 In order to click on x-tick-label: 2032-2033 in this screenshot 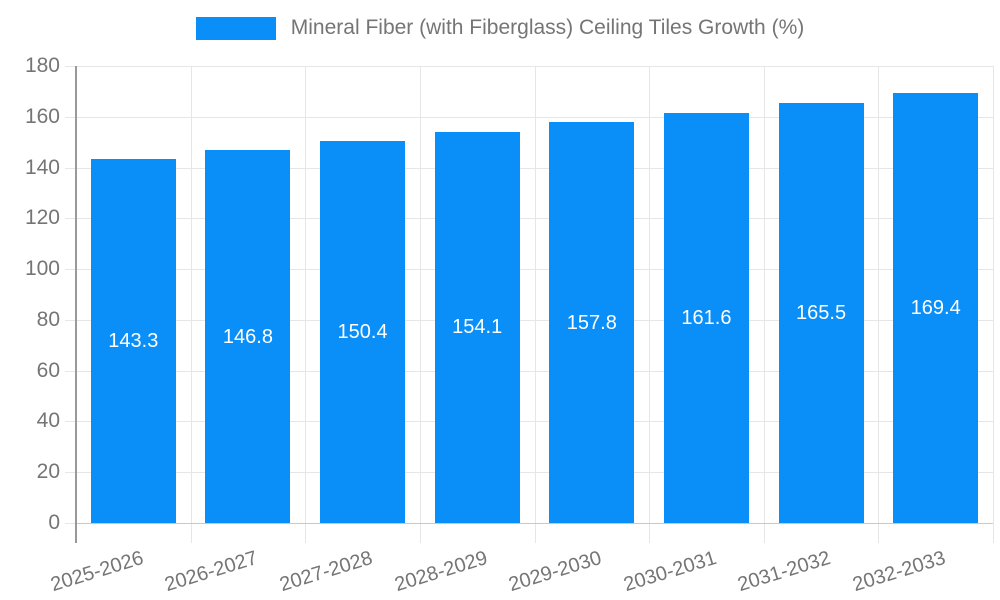, I will do `click(899, 572)`.